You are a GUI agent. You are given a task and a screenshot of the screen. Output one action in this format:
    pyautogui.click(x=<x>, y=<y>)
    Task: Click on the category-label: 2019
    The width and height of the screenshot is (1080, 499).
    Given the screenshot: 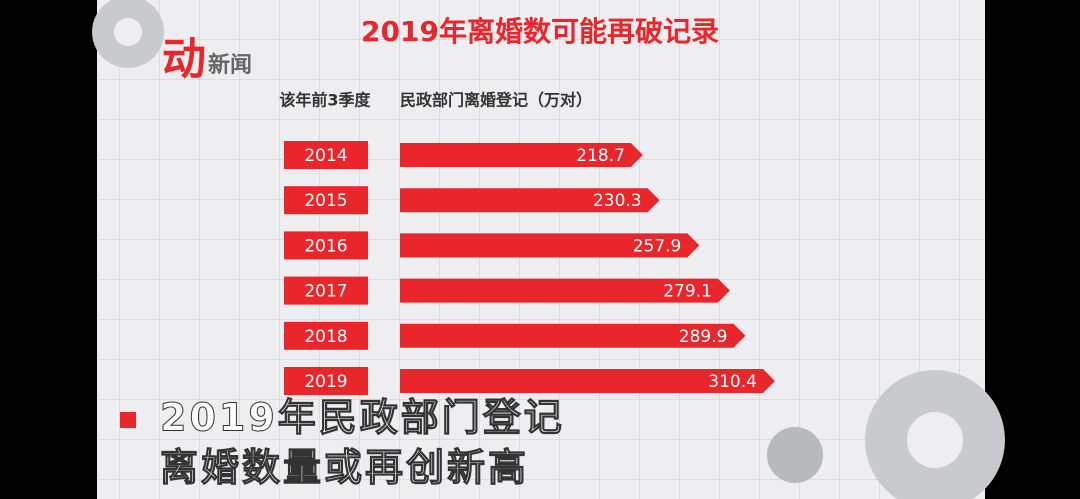 What is the action you would take?
    pyautogui.click(x=325, y=382)
    